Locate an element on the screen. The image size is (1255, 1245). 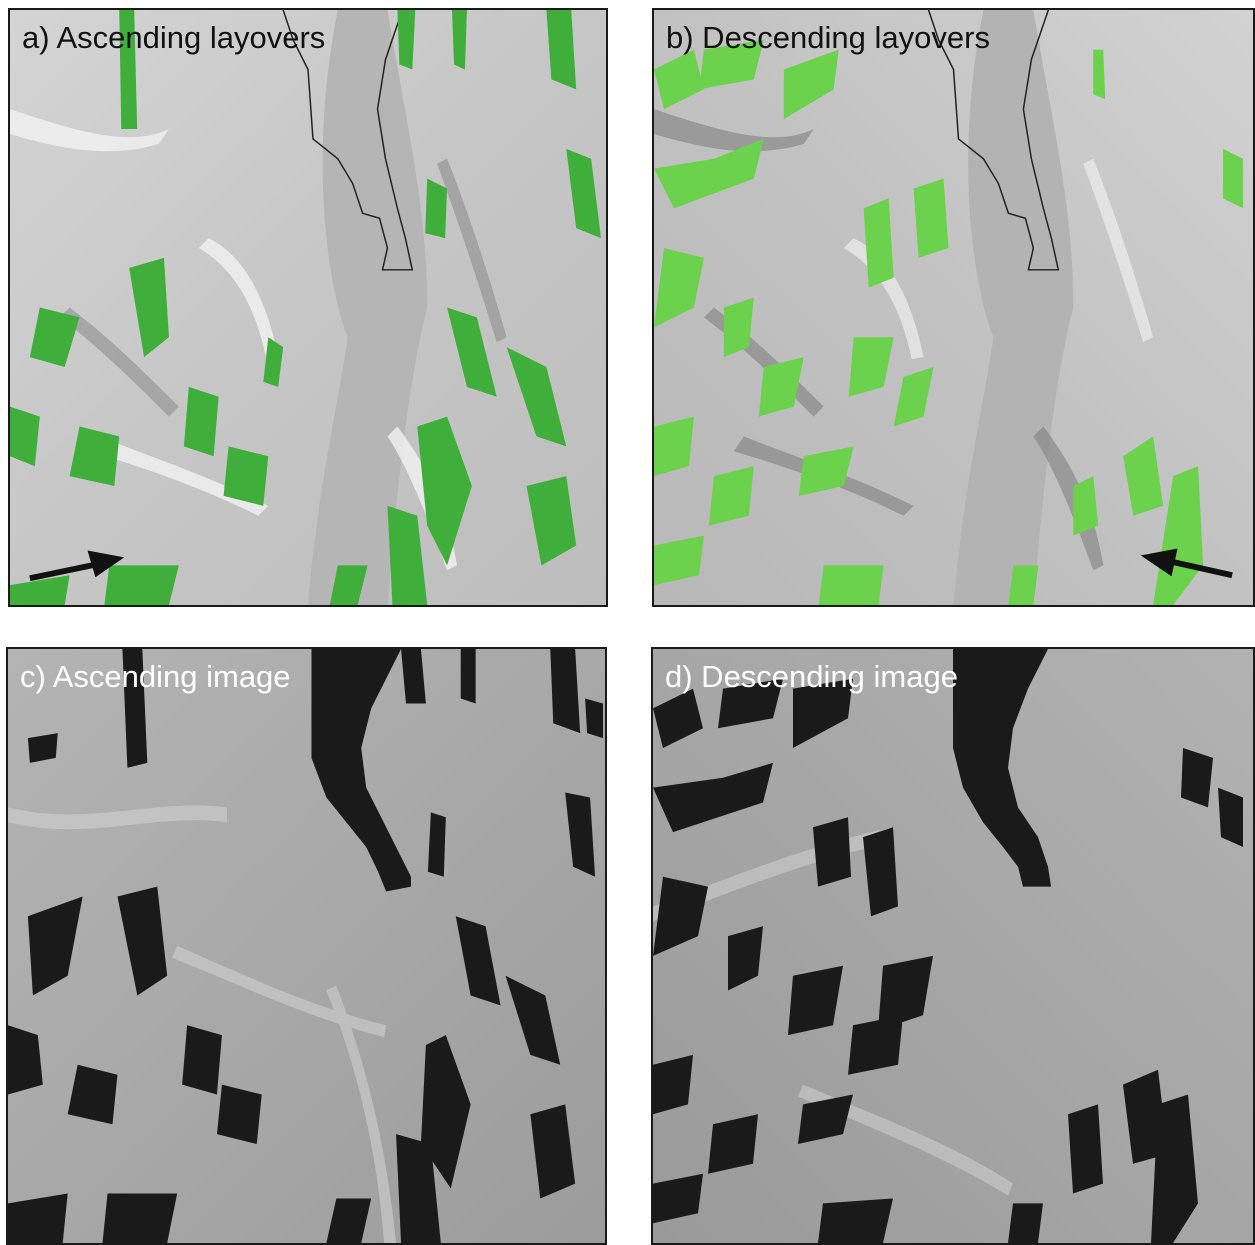
panel-label: a) Ascending layovers is located at coordinates (174, 37).